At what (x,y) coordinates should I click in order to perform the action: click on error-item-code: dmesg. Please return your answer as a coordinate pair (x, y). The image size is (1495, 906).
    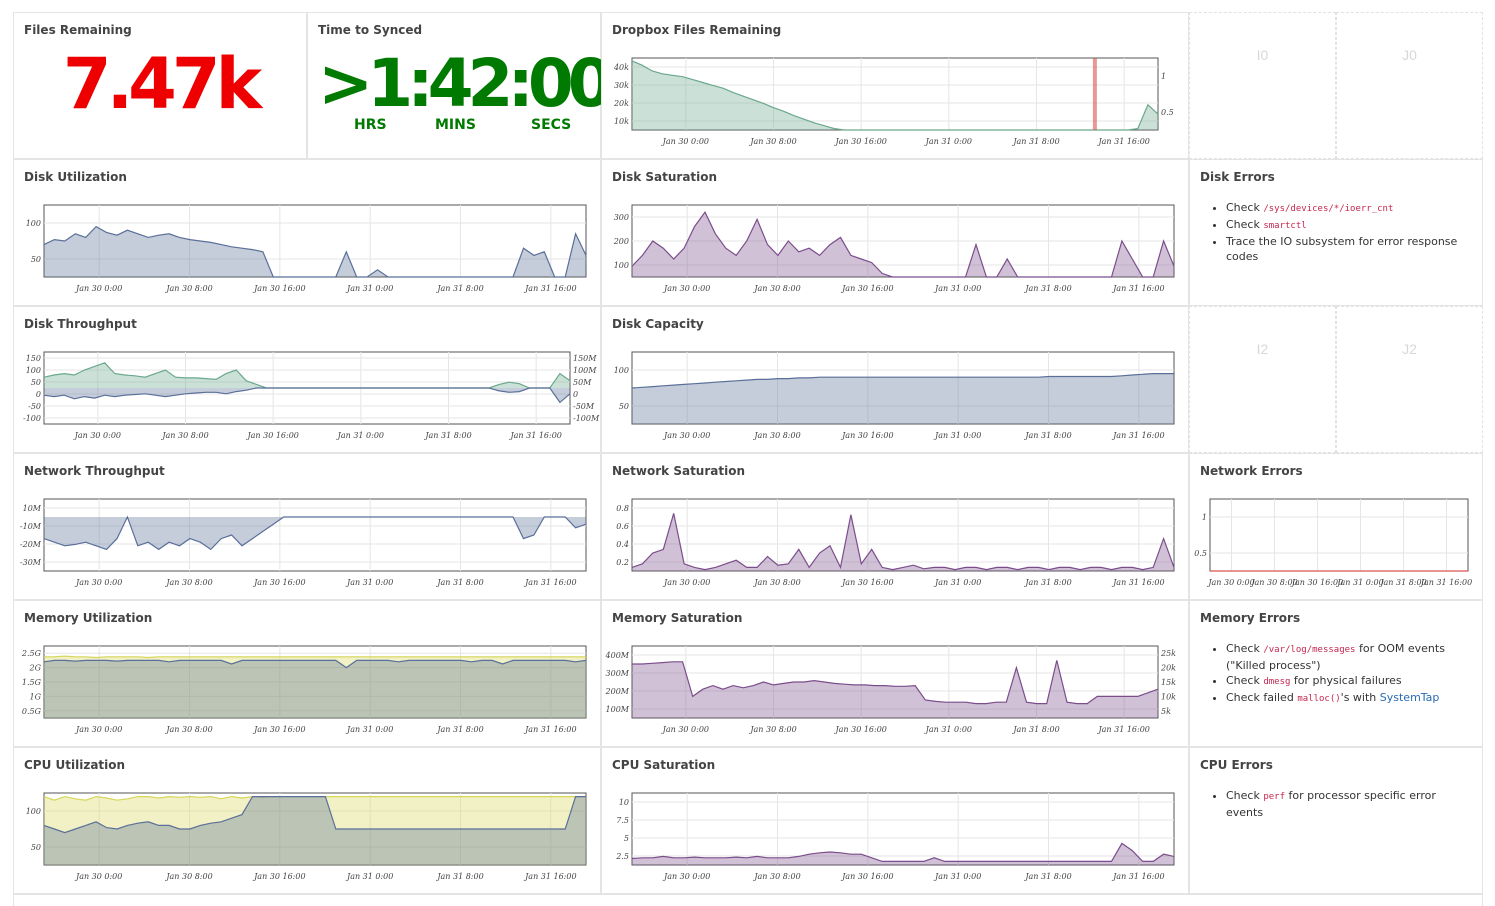
    Looking at the image, I should click on (1277, 682).